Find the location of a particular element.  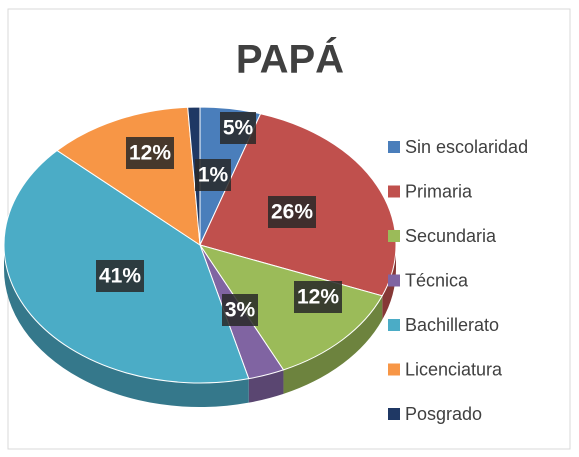

chart-title: PAPÁ is located at coordinates (290, 59).